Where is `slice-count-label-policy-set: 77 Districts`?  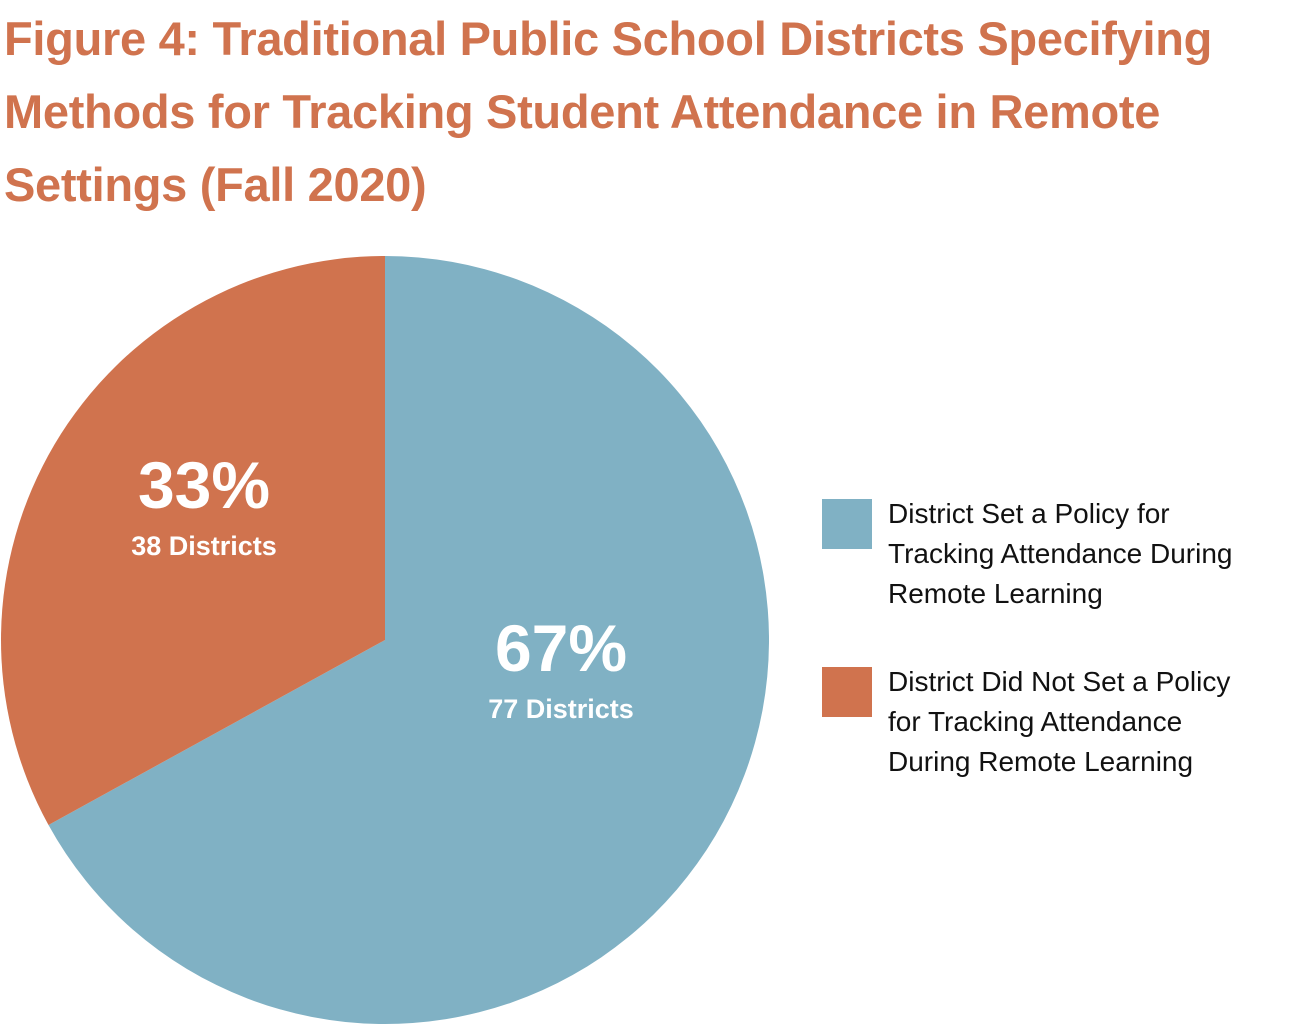 slice-count-label-policy-set: 77 Districts is located at coordinates (561, 709).